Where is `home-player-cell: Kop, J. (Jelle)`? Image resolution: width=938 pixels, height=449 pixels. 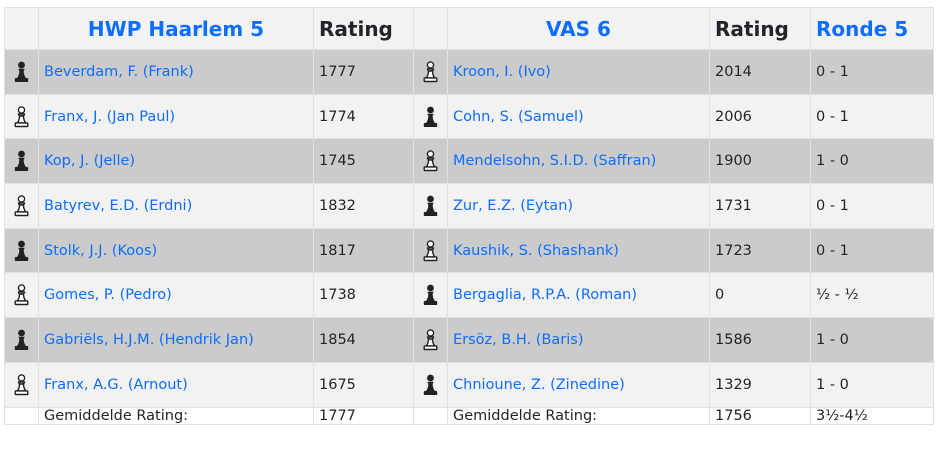 home-player-cell: Kop, J. (Jelle) is located at coordinates (176, 161).